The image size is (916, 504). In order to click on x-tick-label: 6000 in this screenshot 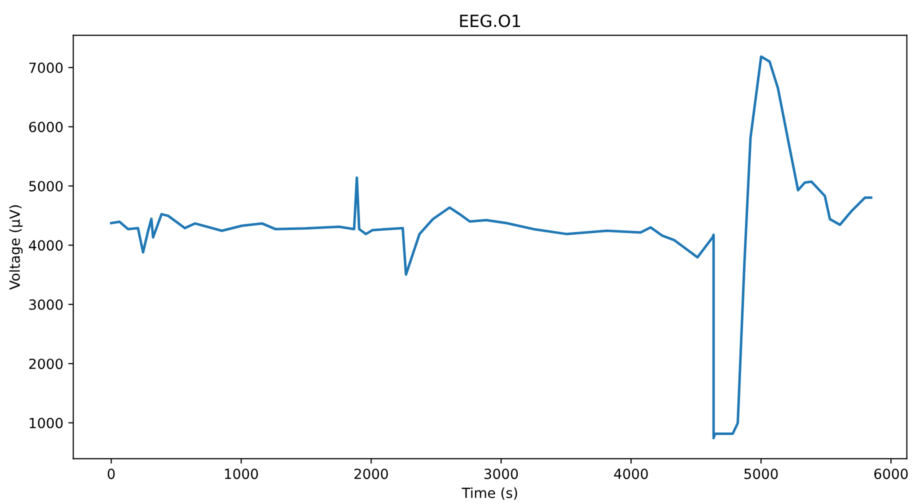, I will do `click(891, 474)`.